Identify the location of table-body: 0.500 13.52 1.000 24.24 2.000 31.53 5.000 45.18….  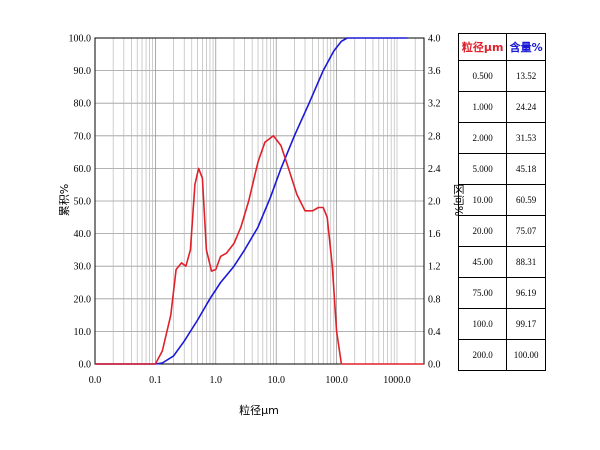
(501, 215).